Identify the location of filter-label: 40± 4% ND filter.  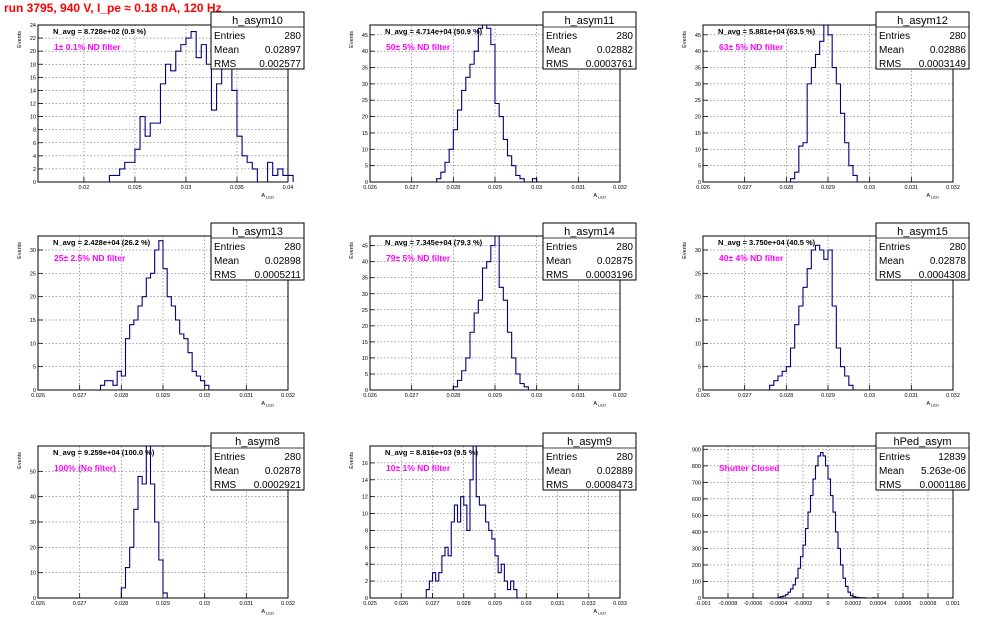
(751, 258).